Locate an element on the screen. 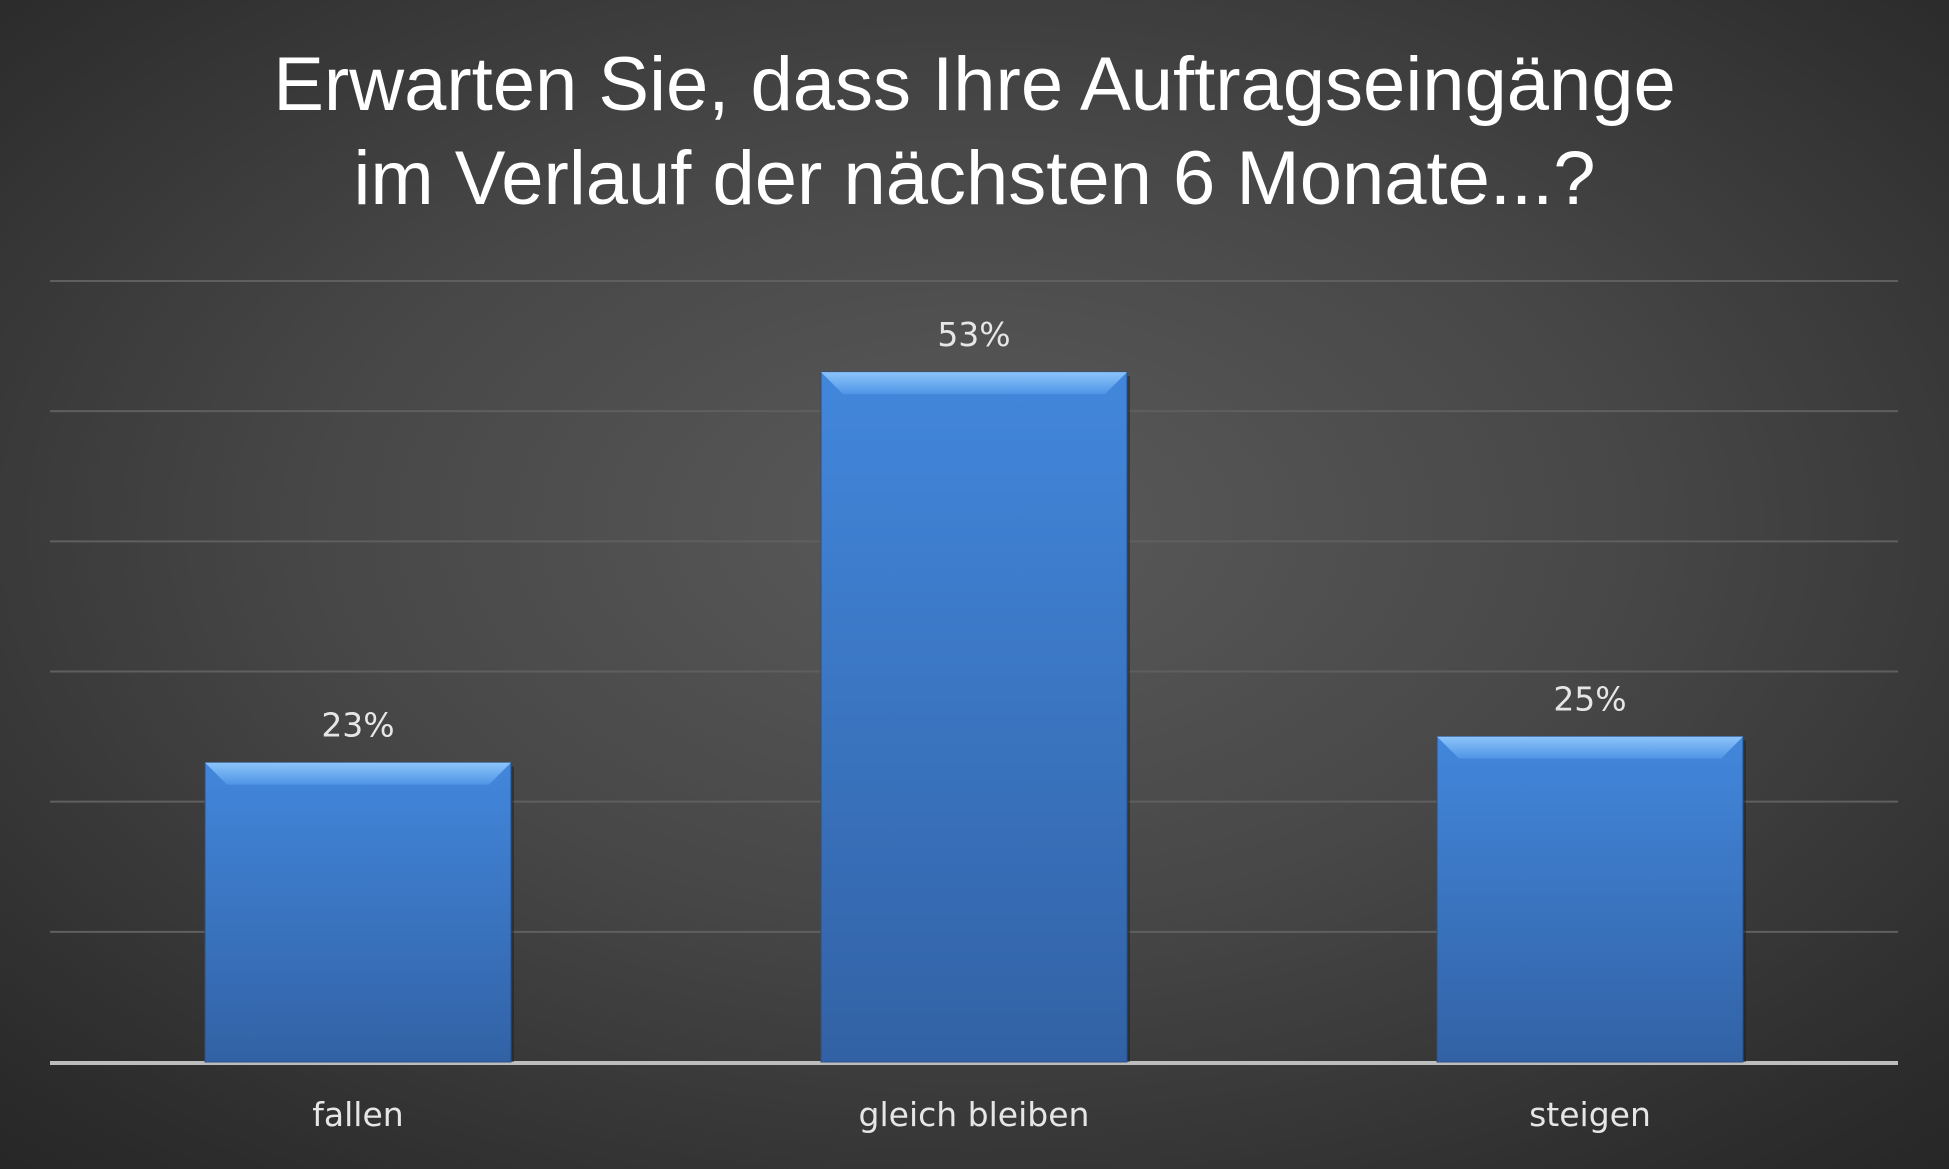 This screenshot has height=1169, width=1949. value-label: 25% is located at coordinates (1589, 699).